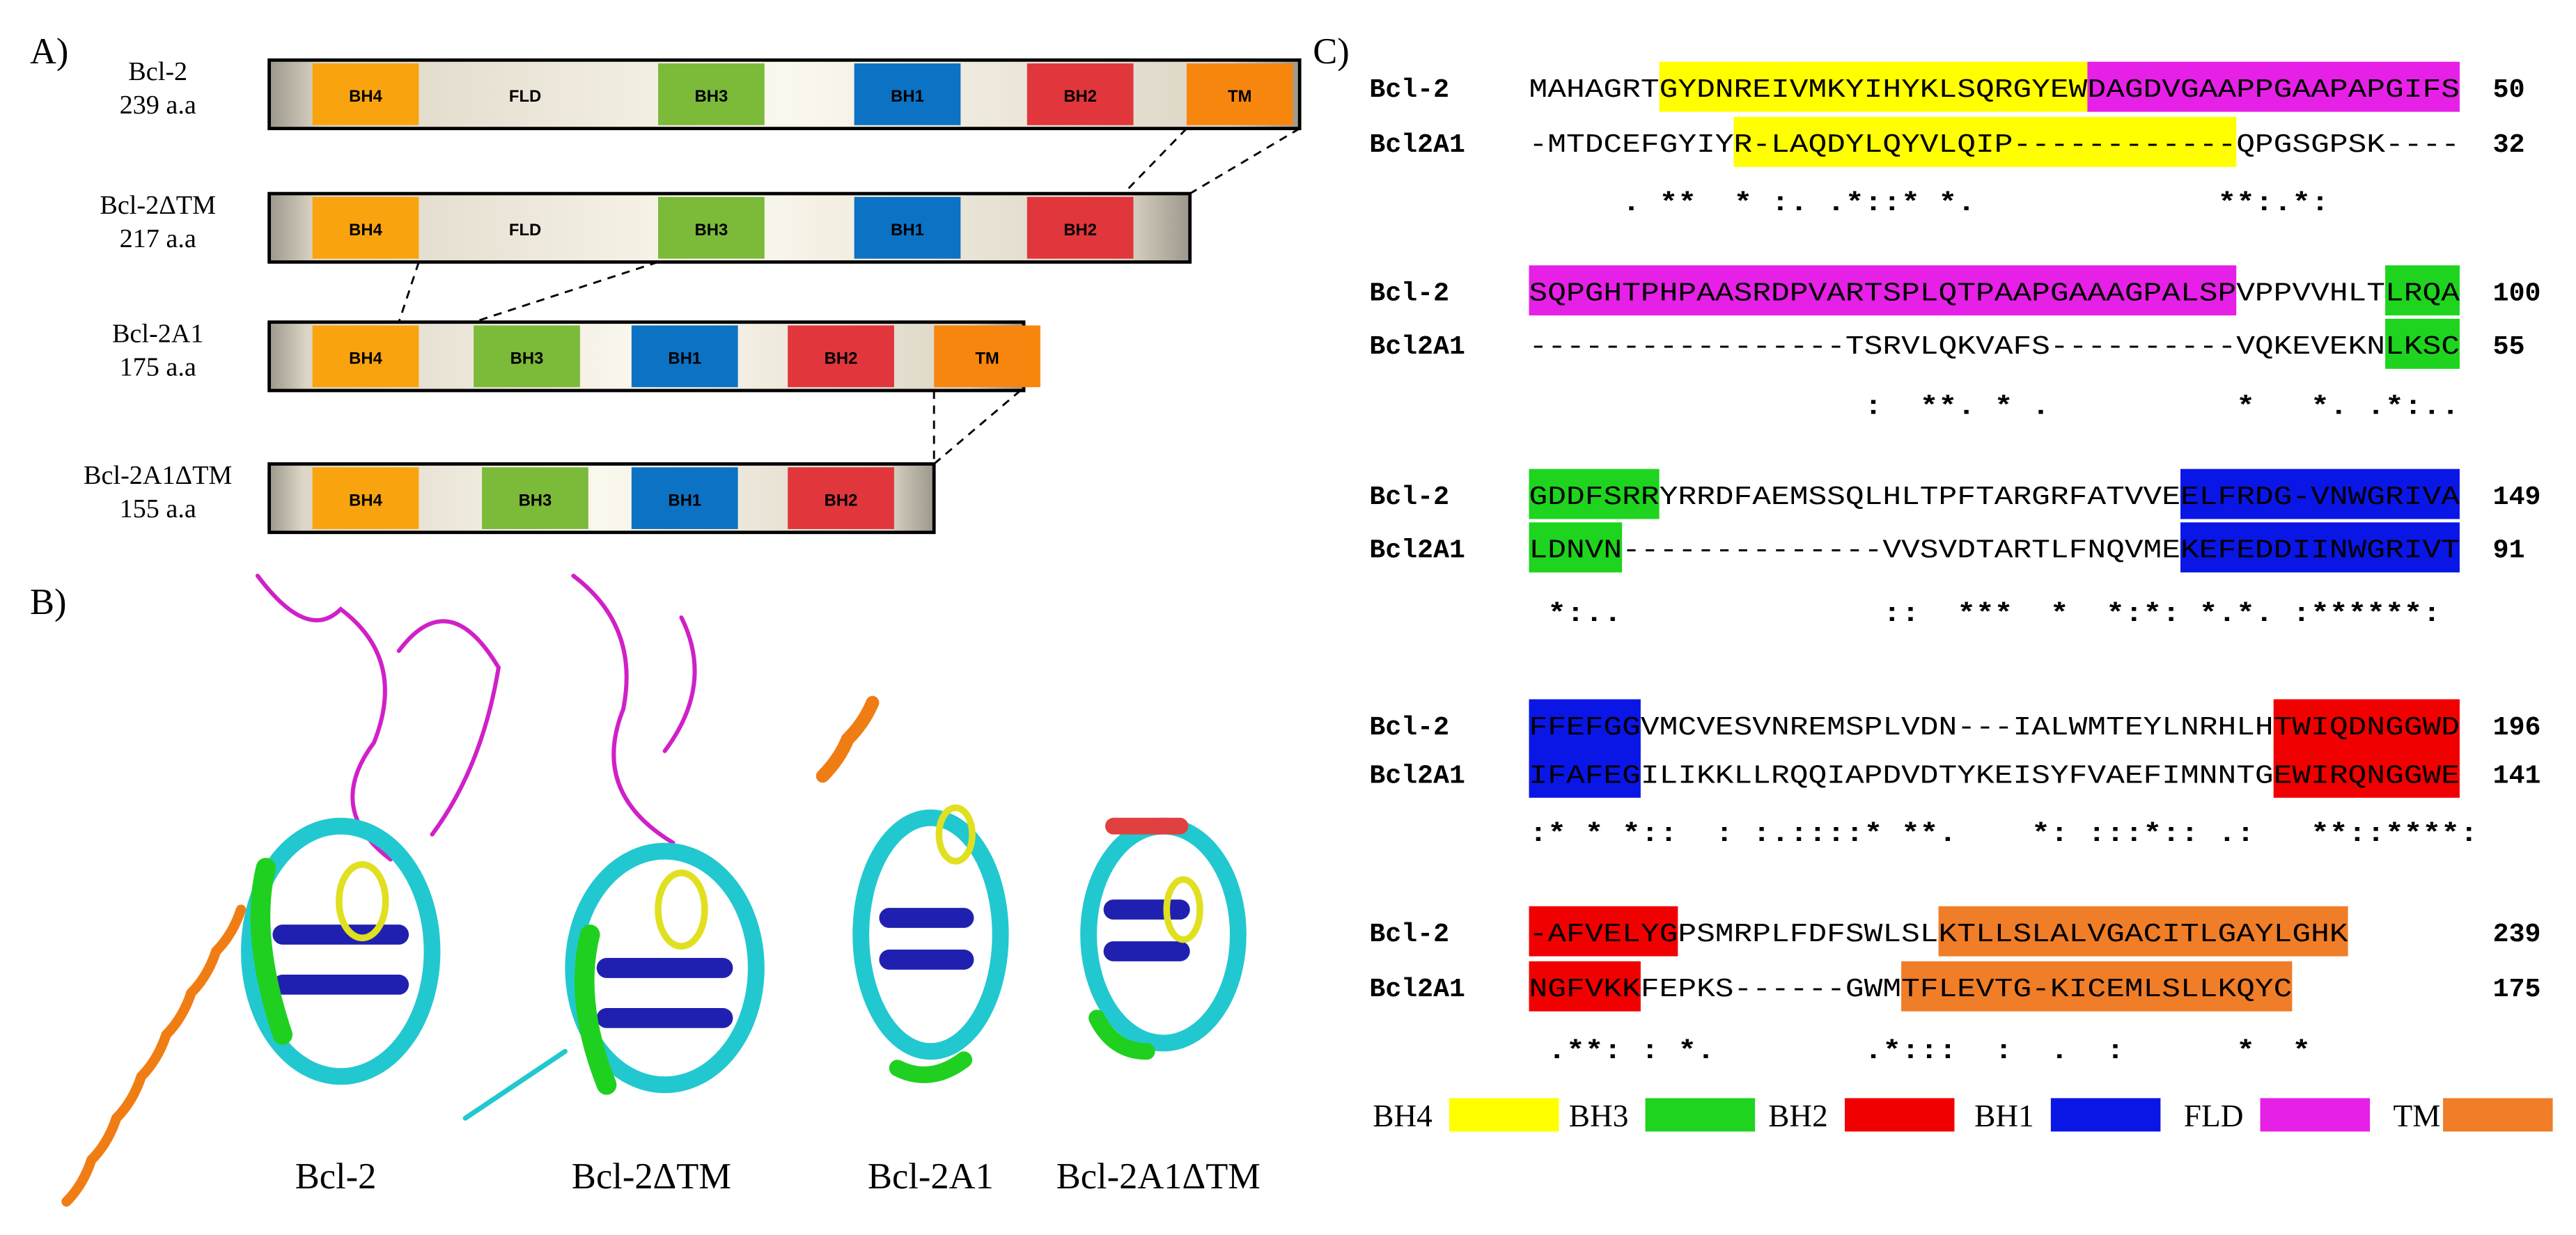 The width and height of the screenshot is (2576, 1235). Describe the element at coordinates (2417, 1116) in the screenshot. I see `legend-label: TM` at that location.